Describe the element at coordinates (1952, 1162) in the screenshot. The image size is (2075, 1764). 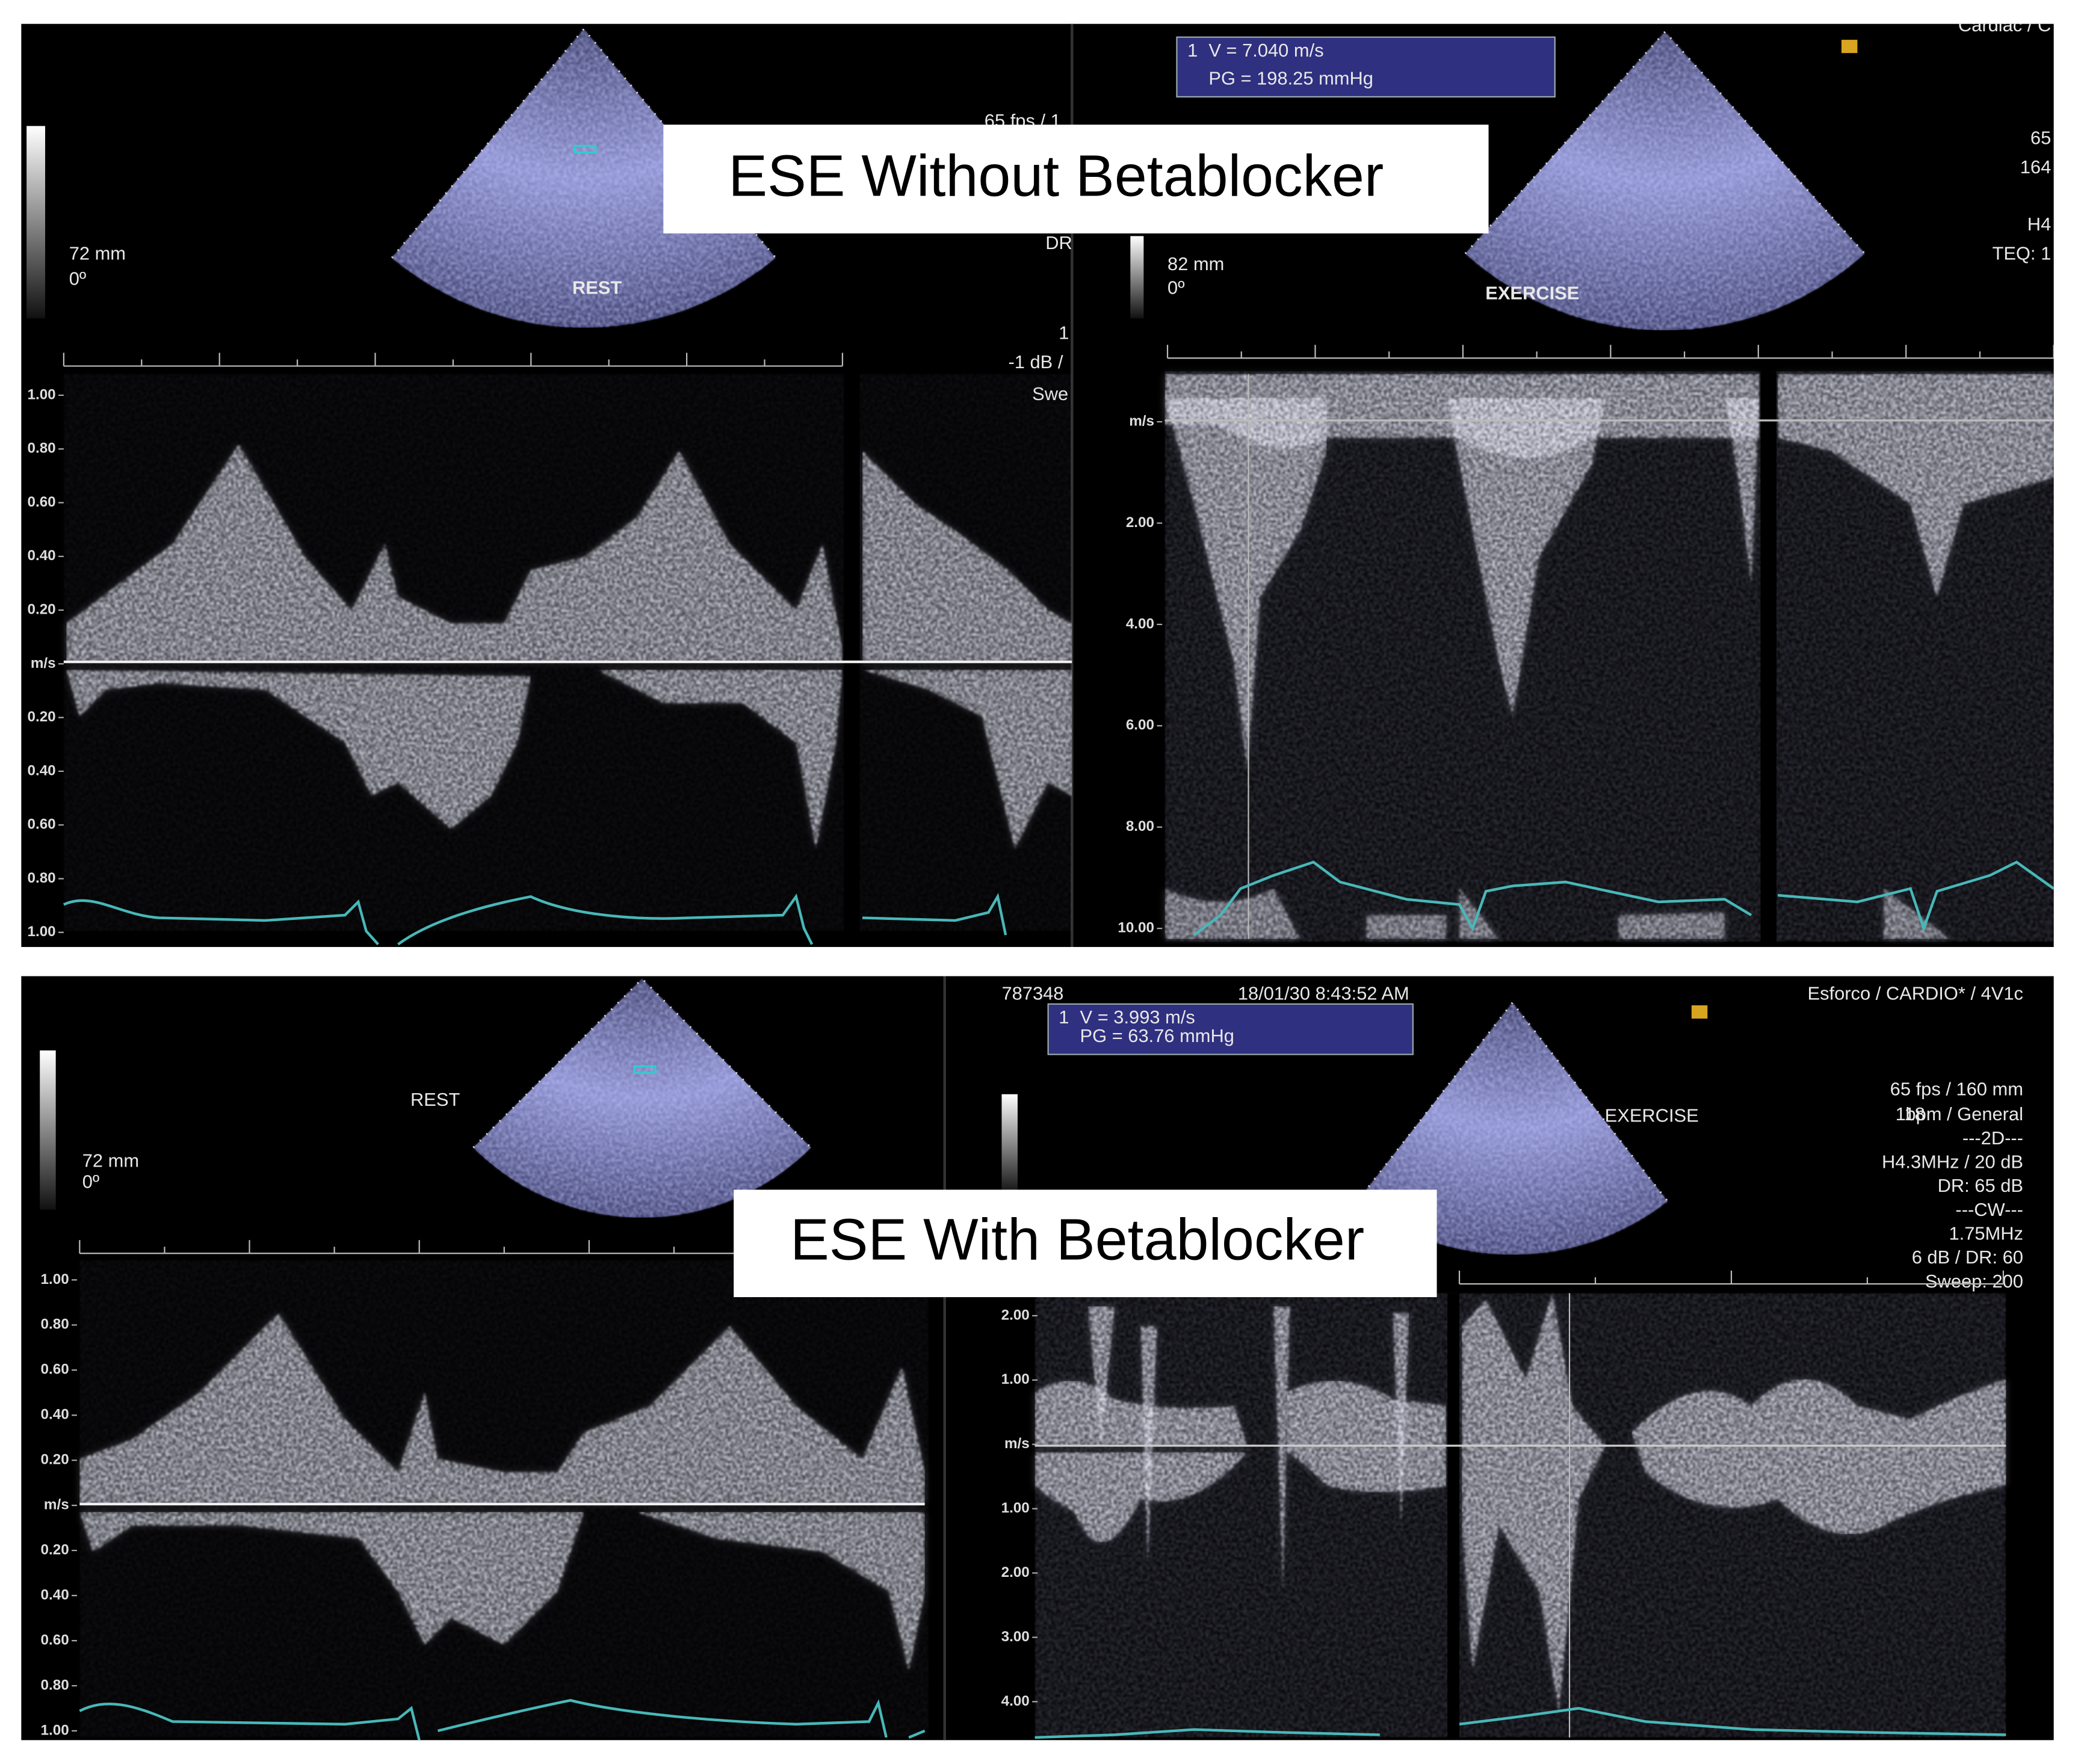
I see `label: H4.3MHz / 20 dB` at that location.